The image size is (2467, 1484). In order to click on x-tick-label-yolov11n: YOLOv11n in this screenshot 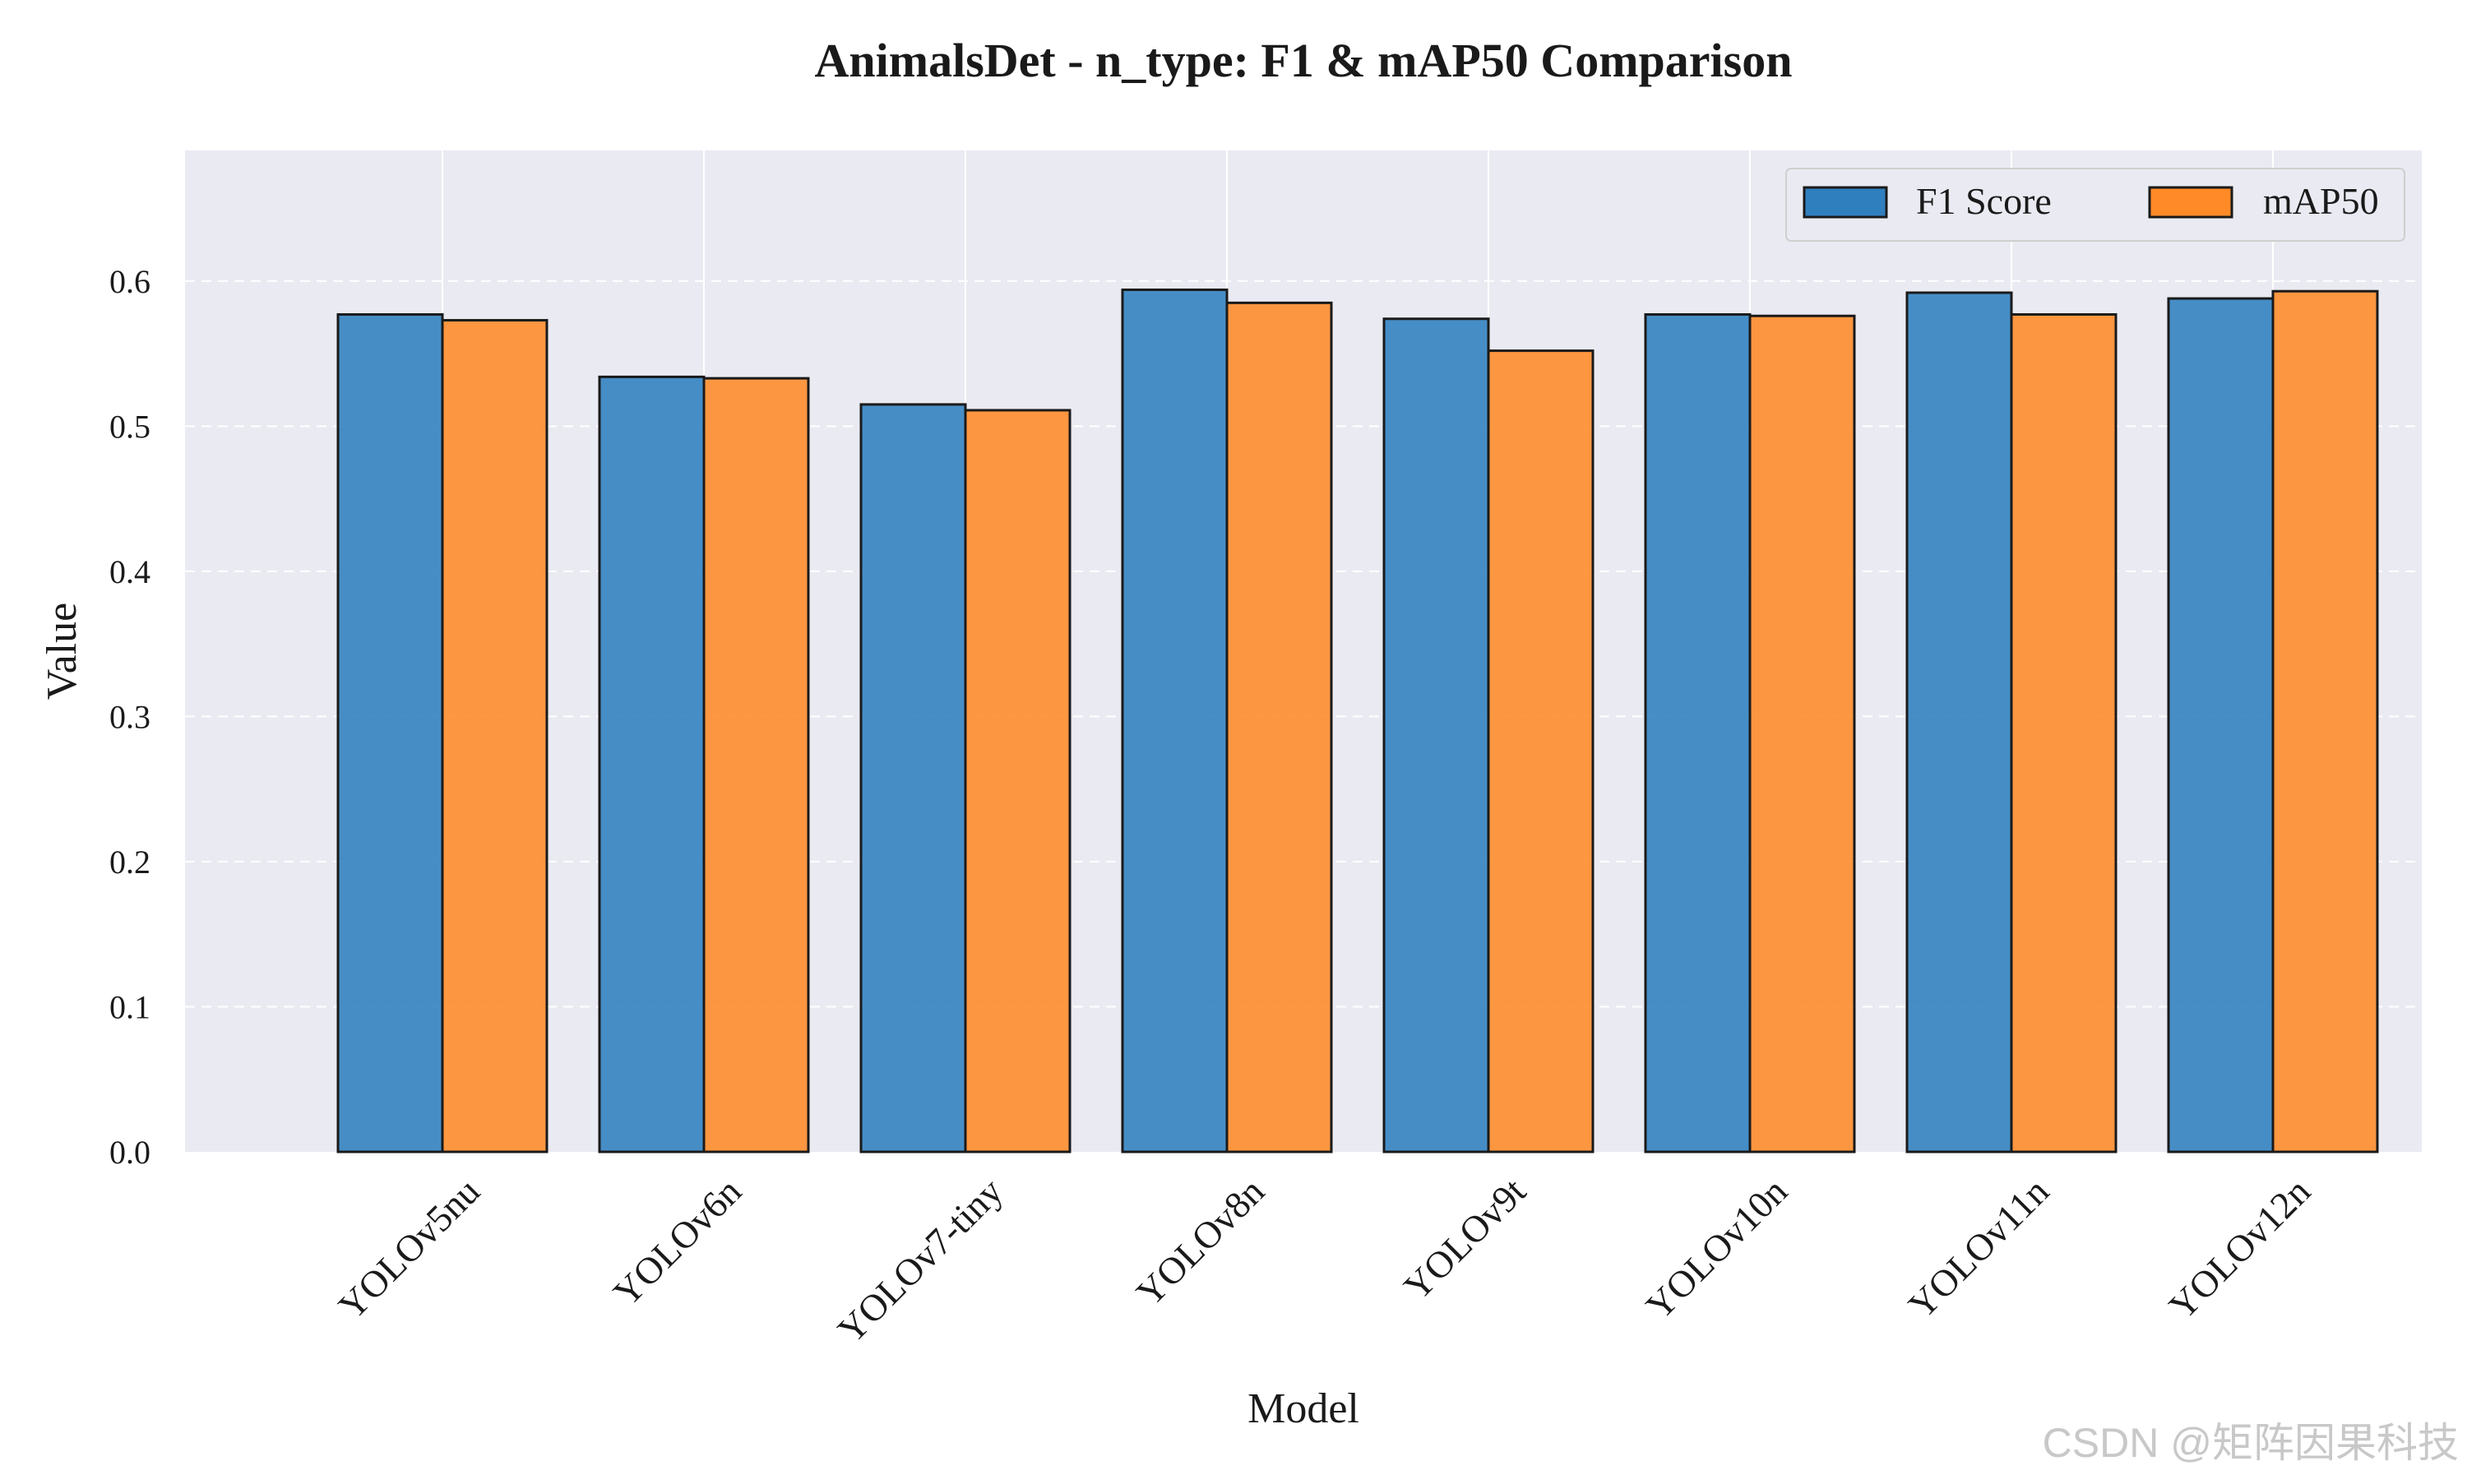, I will do `click(1979, 1248)`.